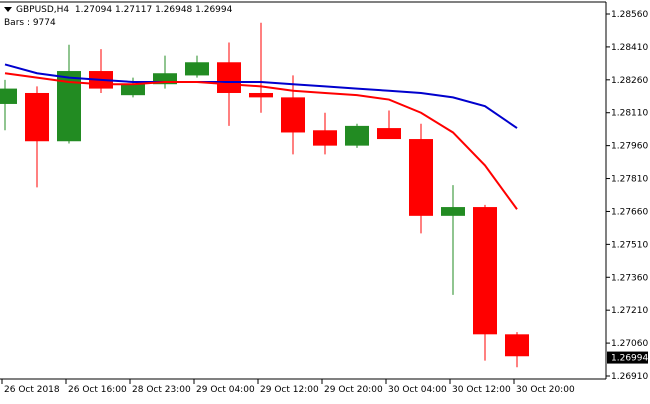 The width and height of the screenshot is (650, 404). I want to click on price-tick-label: 1.27360, so click(629, 278).